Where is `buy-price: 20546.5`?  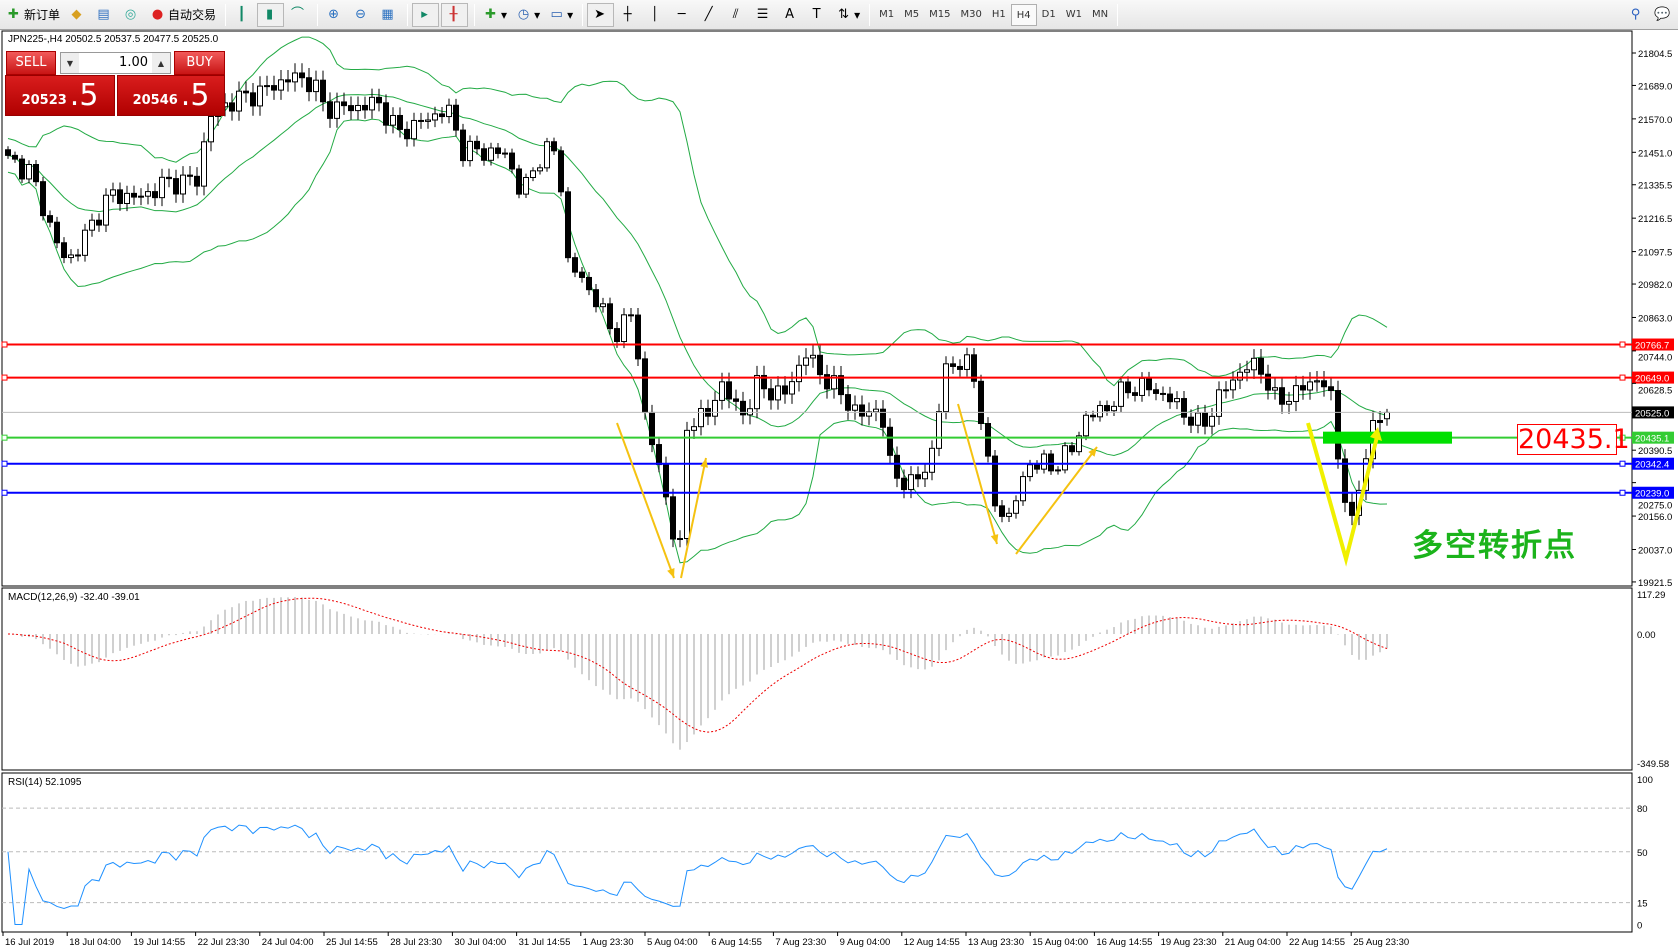 buy-price: 20546.5 is located at coordinates (171, 95).